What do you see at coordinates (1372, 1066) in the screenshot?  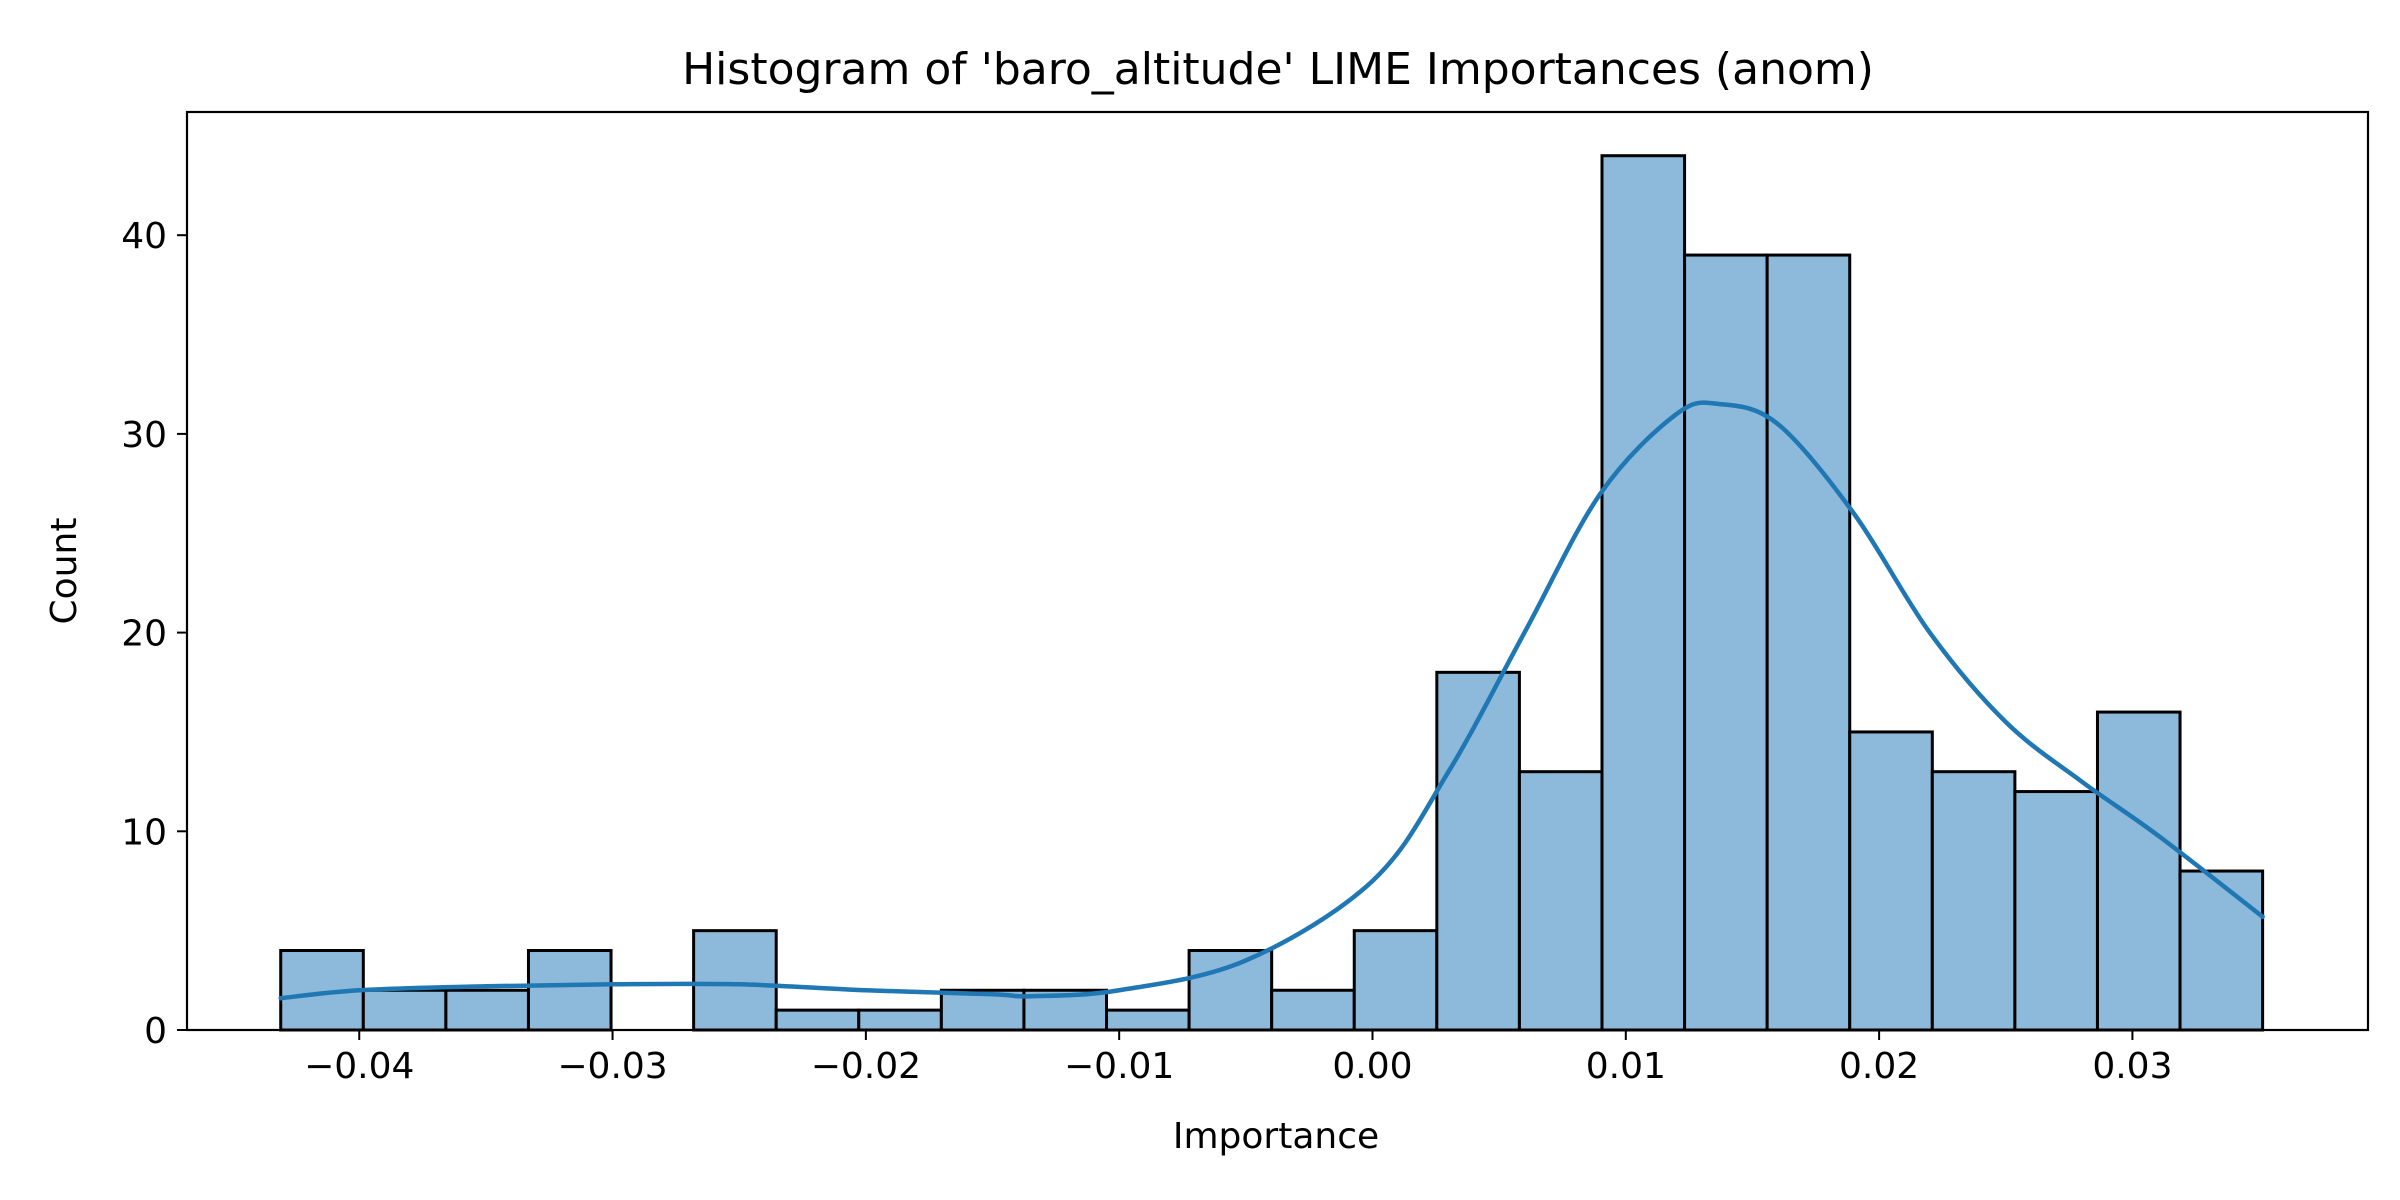 I see `x-tick-label: 0.00` at bounding box center [1372, 1066].